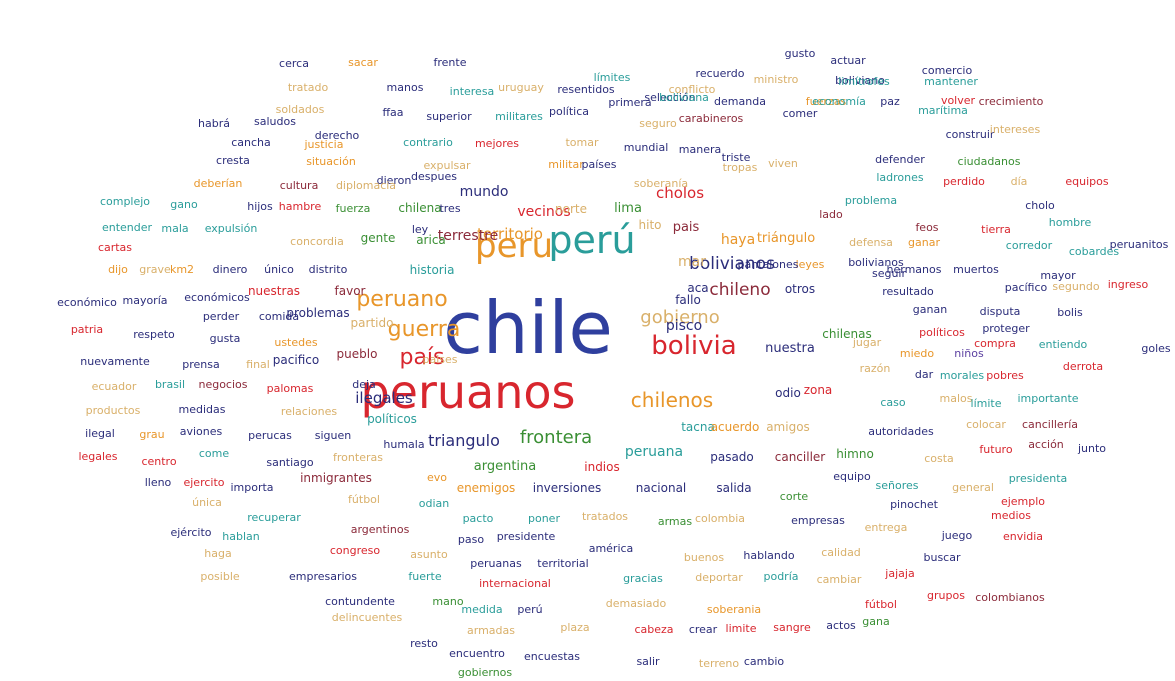  I want to click on cloud-word: tacna, so click(698, 427).